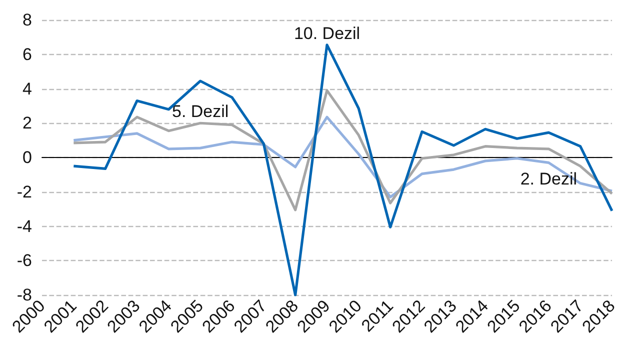 Image resolution: width=630 pixels, height=362 pixels. I want to click on y-tick-label: -8, so click(24, 295).